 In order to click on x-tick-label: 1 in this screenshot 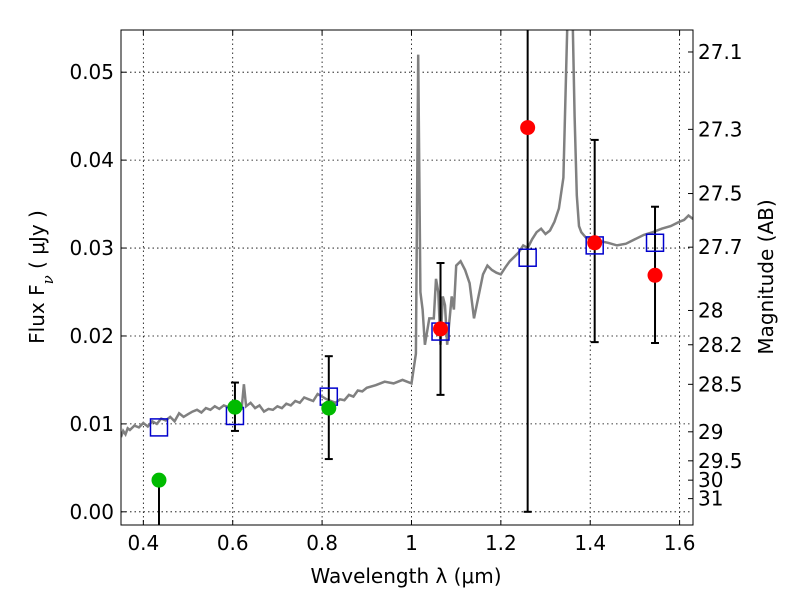, I will do `click(411, 543)`.